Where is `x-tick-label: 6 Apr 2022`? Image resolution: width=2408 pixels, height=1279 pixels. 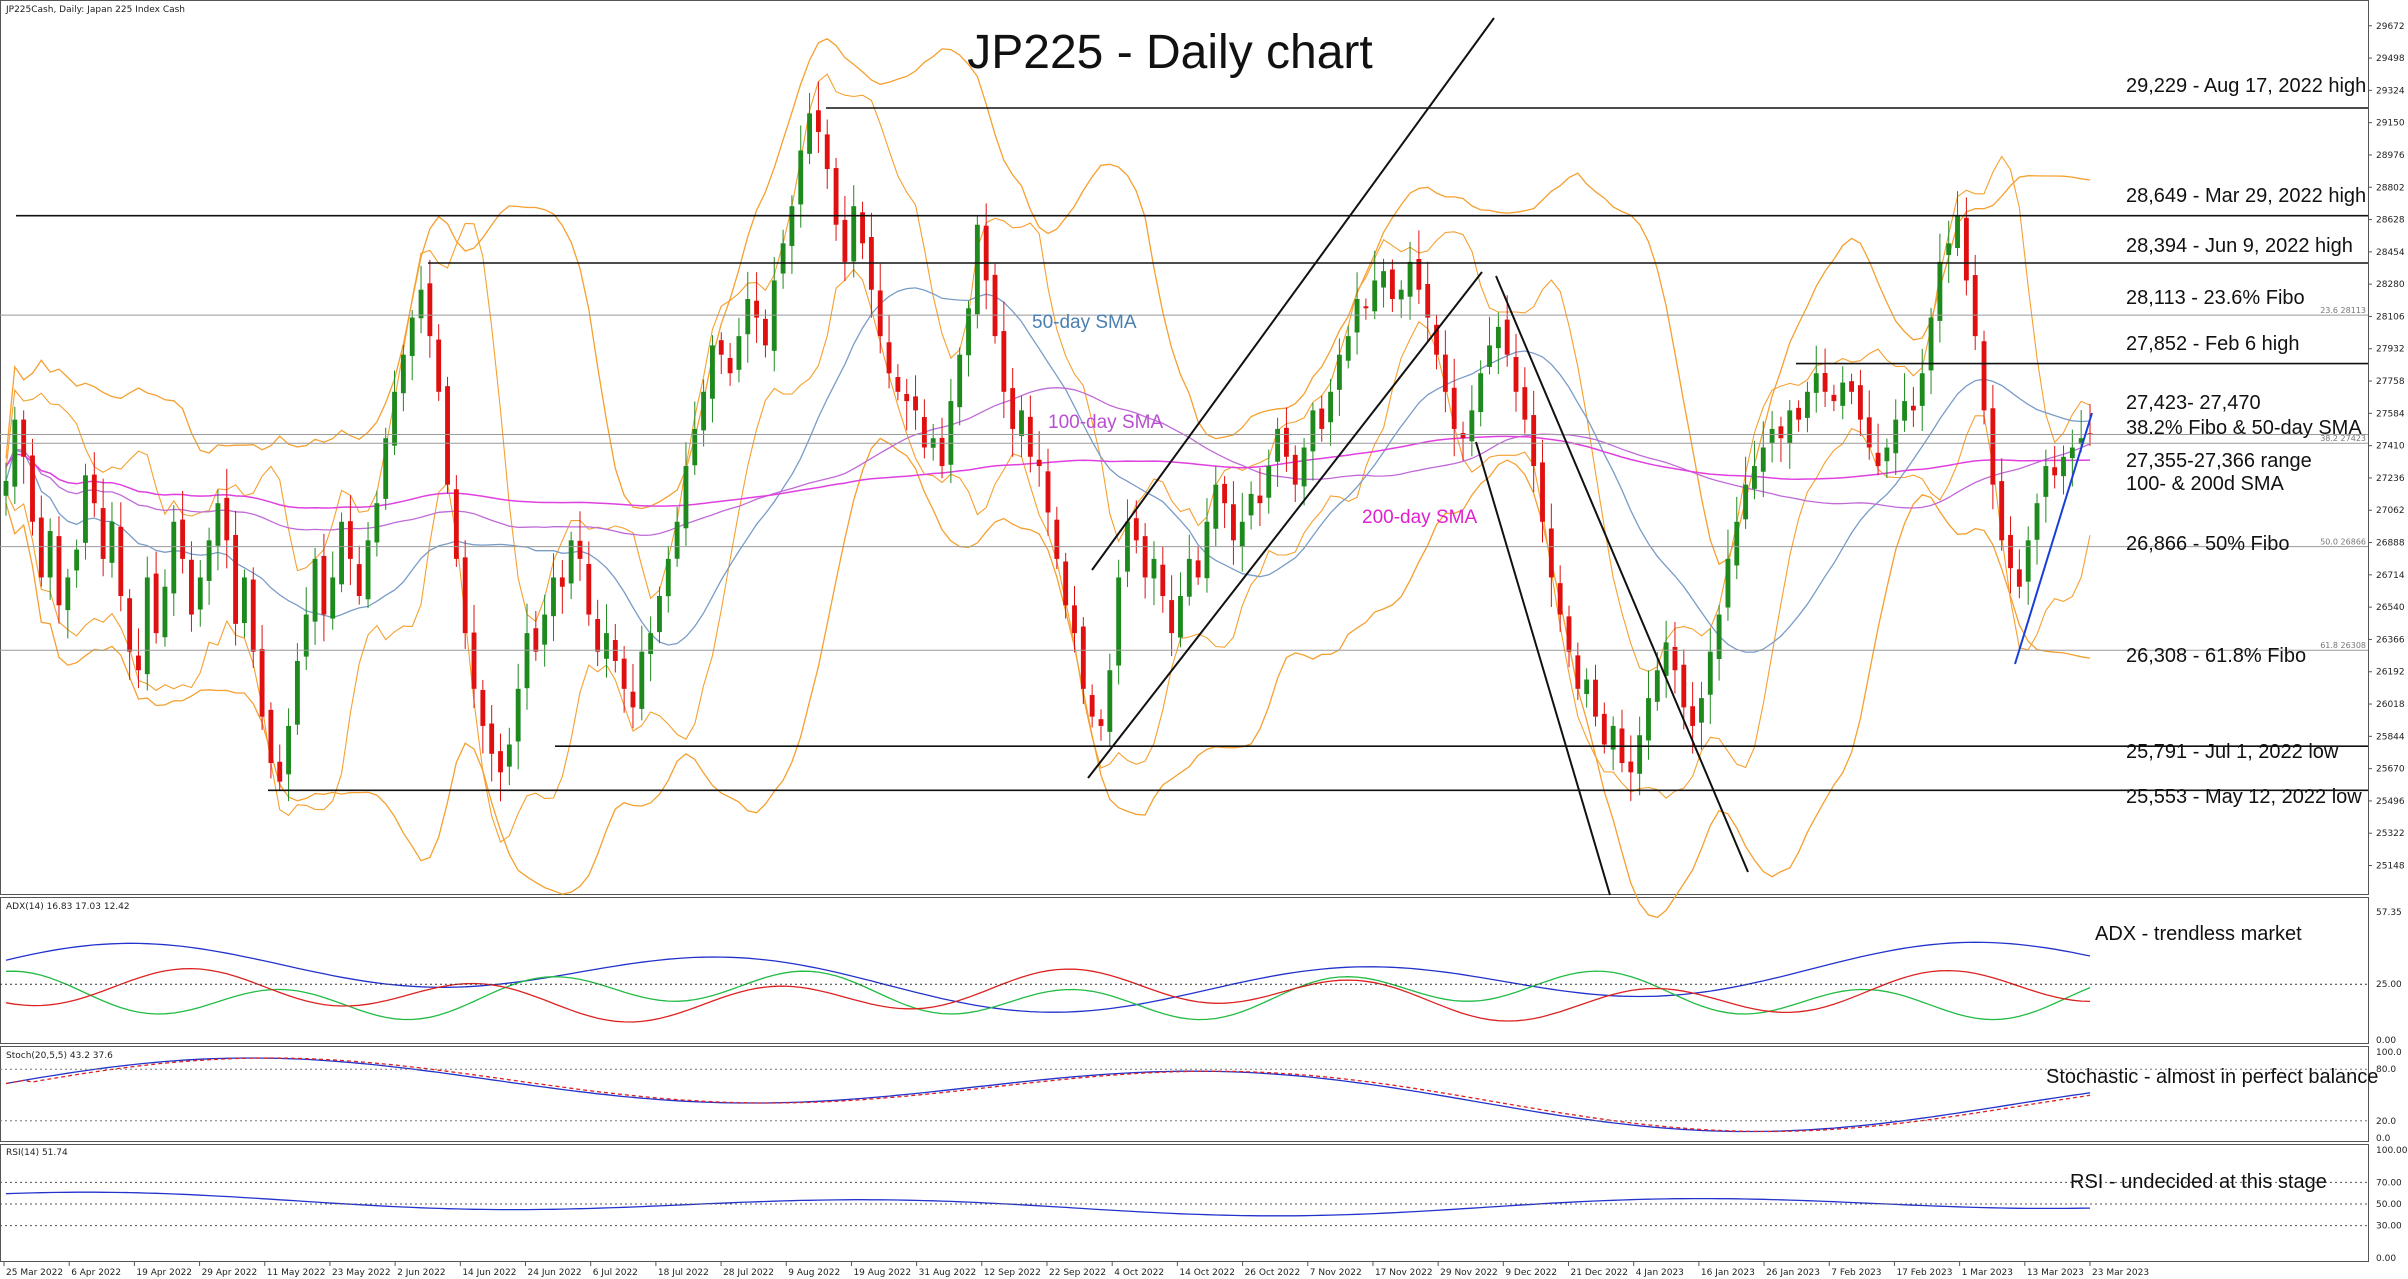 x-tick-label: 6 Apr 2022 is located at coordinates (96, 1273).